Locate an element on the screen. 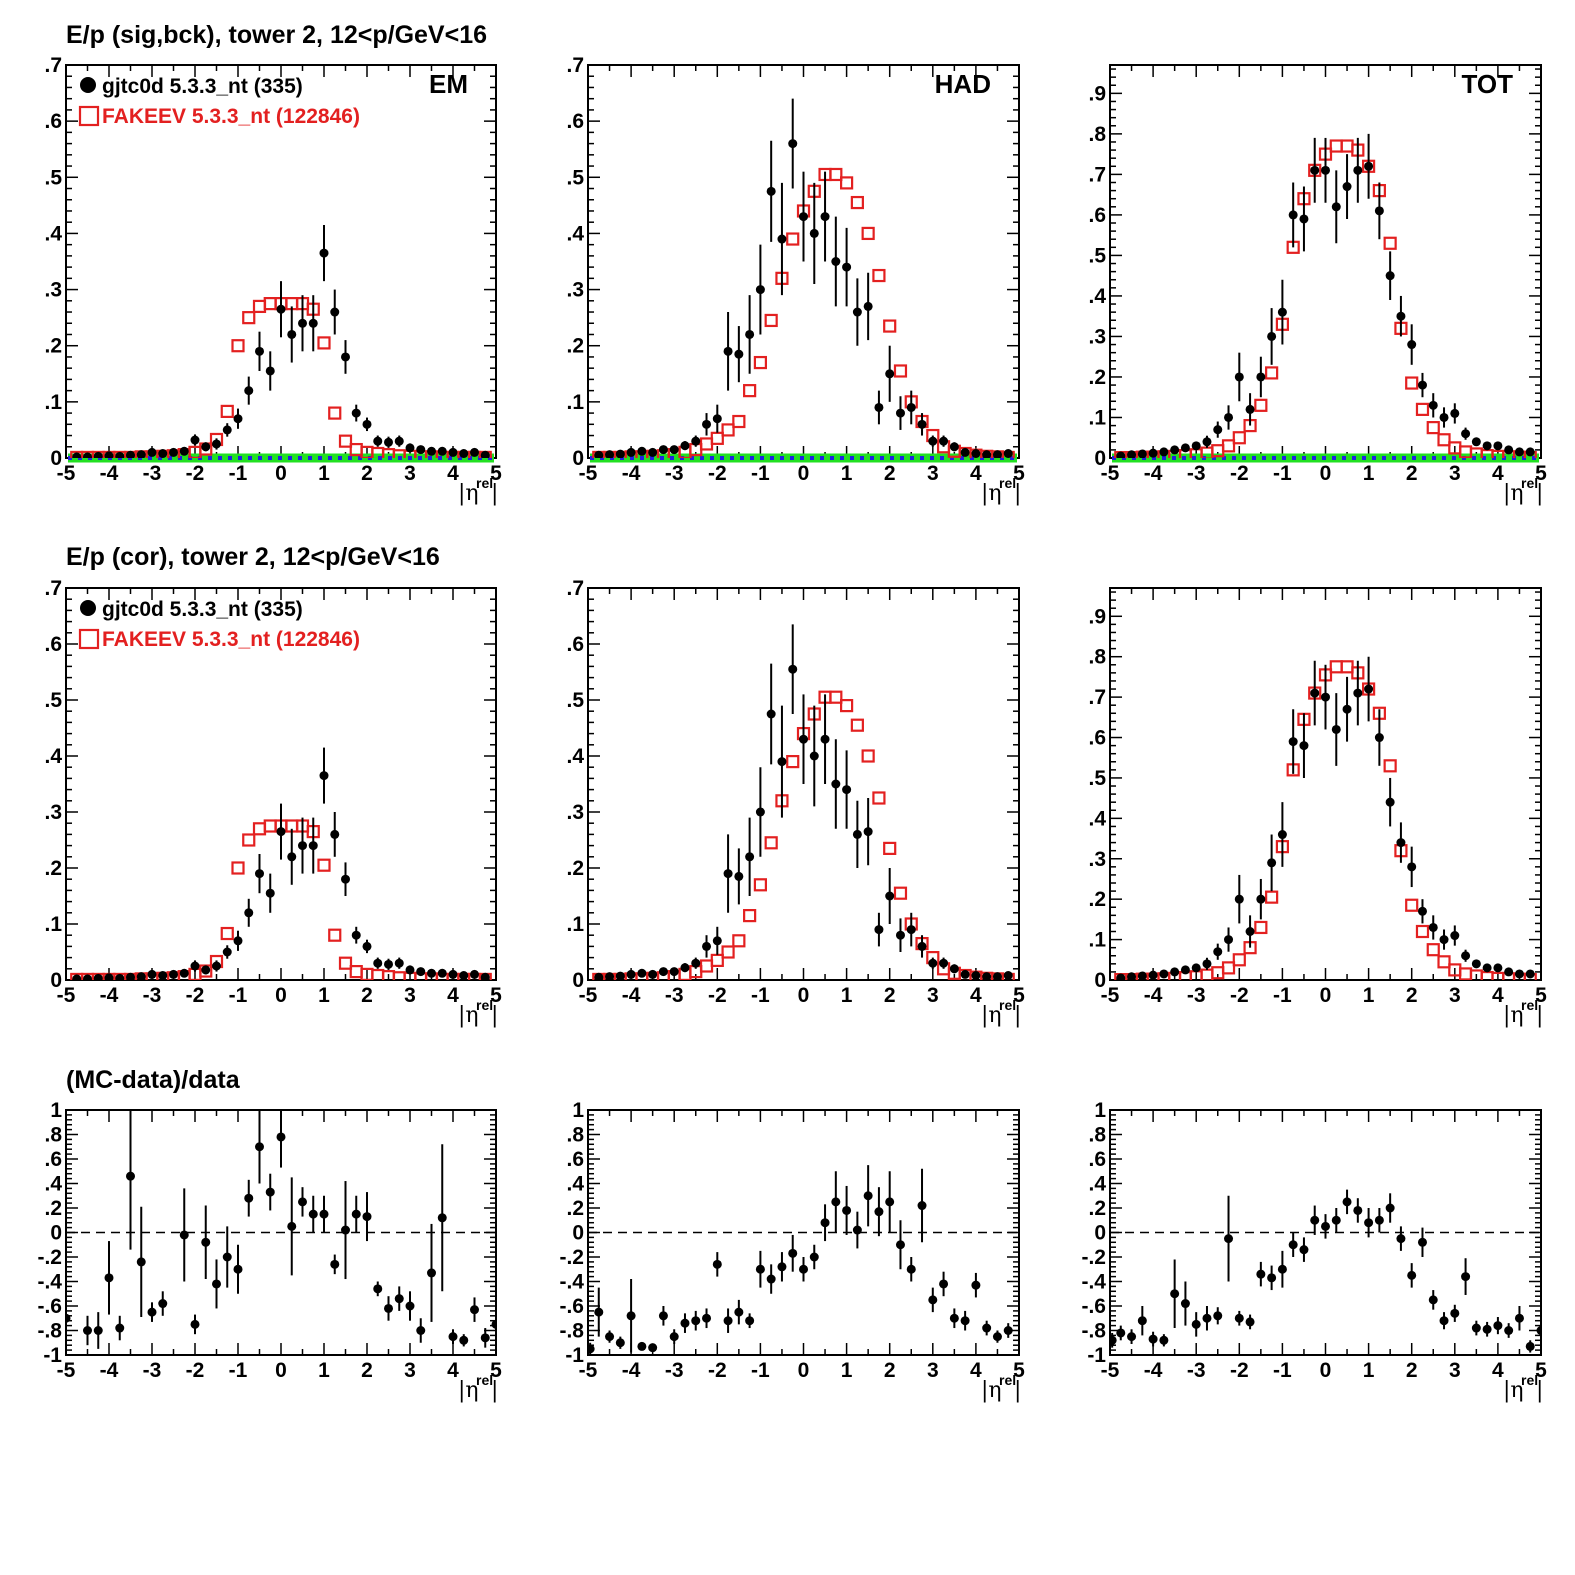  data-layer is located at coordinates (281, 1229).